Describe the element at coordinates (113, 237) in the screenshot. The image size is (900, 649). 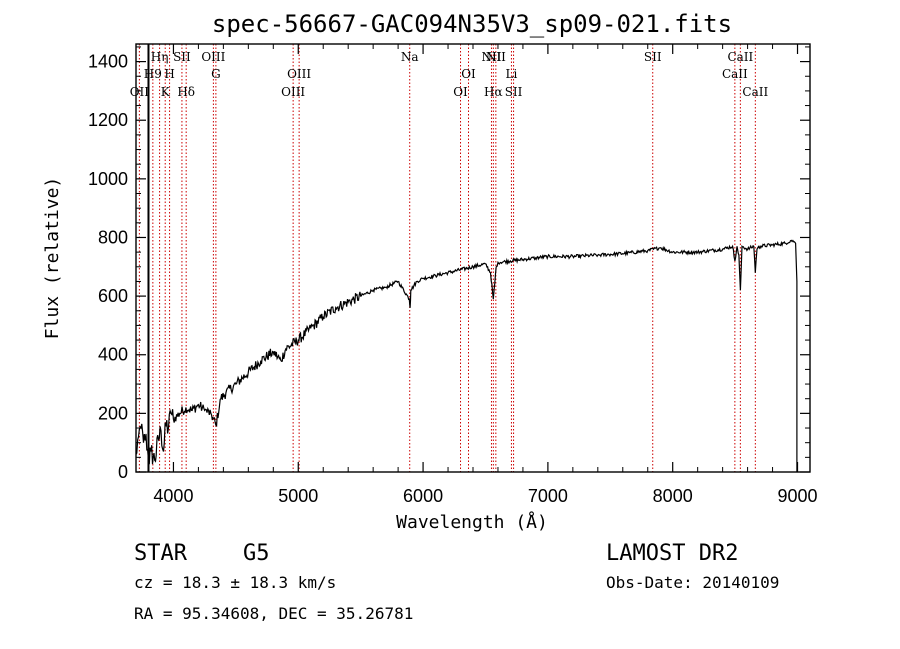
I see `y-tick-label-4: 800` at that location.